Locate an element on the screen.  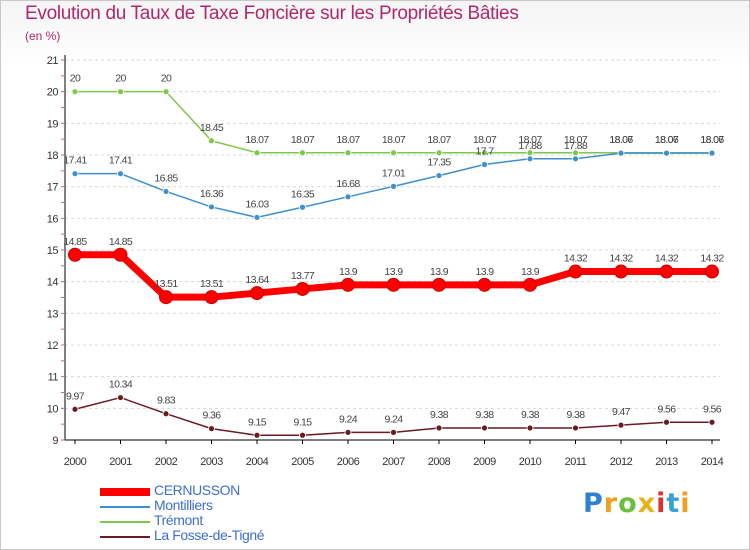
y-tick-label: 21 is located at coordinates (53, 61).